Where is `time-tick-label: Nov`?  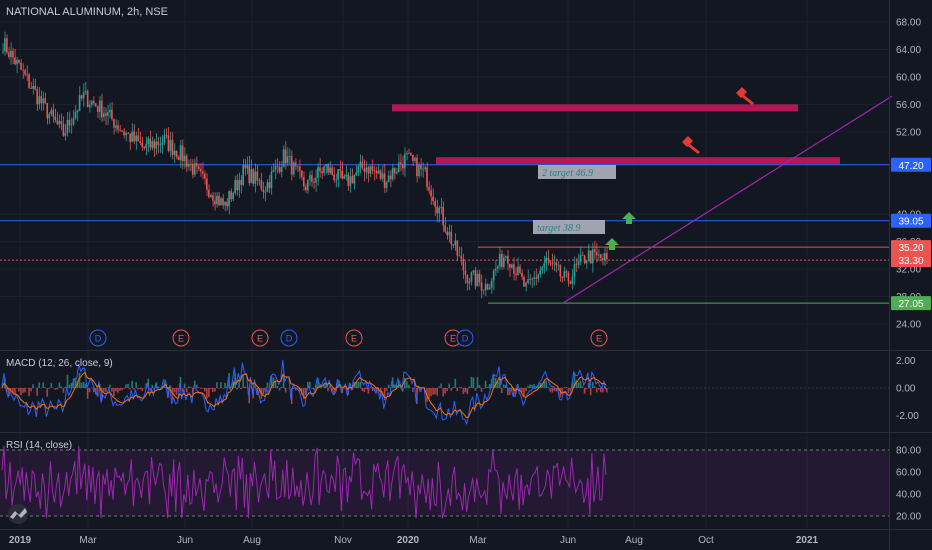
time-tick-label: Nov is located at coordinates (343, 540).